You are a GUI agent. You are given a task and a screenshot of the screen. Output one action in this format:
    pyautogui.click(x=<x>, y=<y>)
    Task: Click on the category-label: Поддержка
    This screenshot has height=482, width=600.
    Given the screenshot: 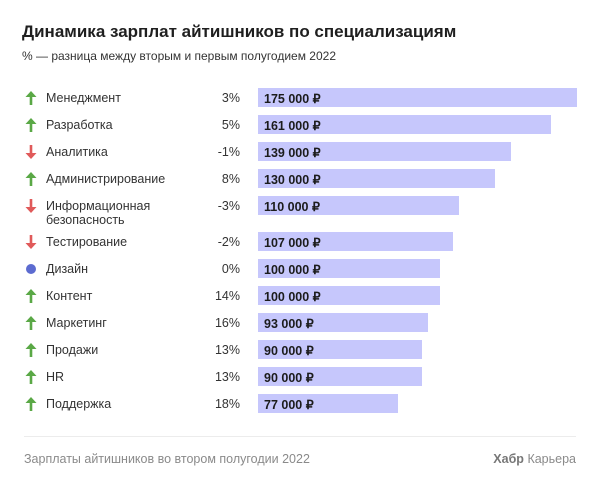 What is the action you would take?
    pyautogui.click(x=79, y=404)
    